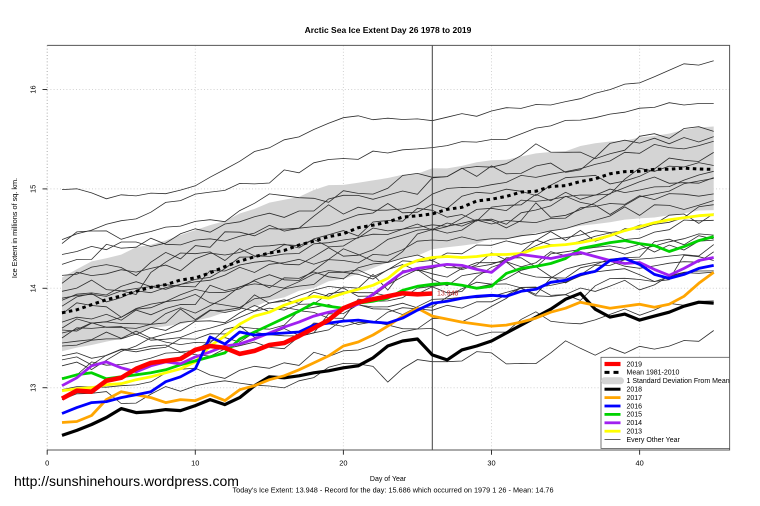 The width and height of the screenshot is (760, 506). Describe the element at coordinates (33, 388) in the screenshot. I see `svg-text: 13` at that location.